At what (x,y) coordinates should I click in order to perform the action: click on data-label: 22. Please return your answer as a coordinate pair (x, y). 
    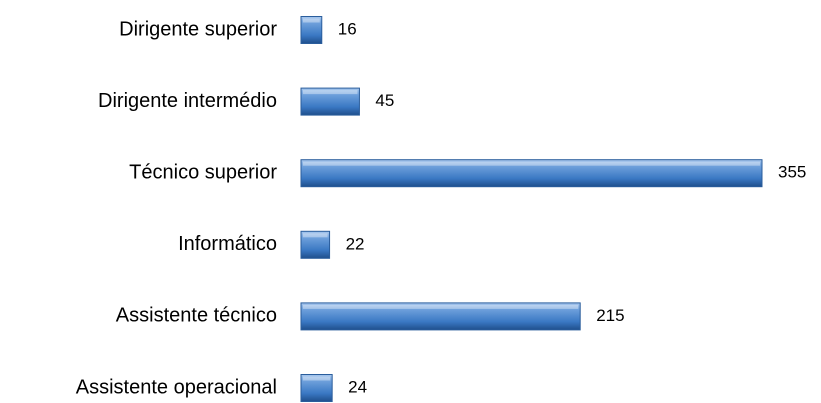
    Looking at the image, I should click on (355, 243).